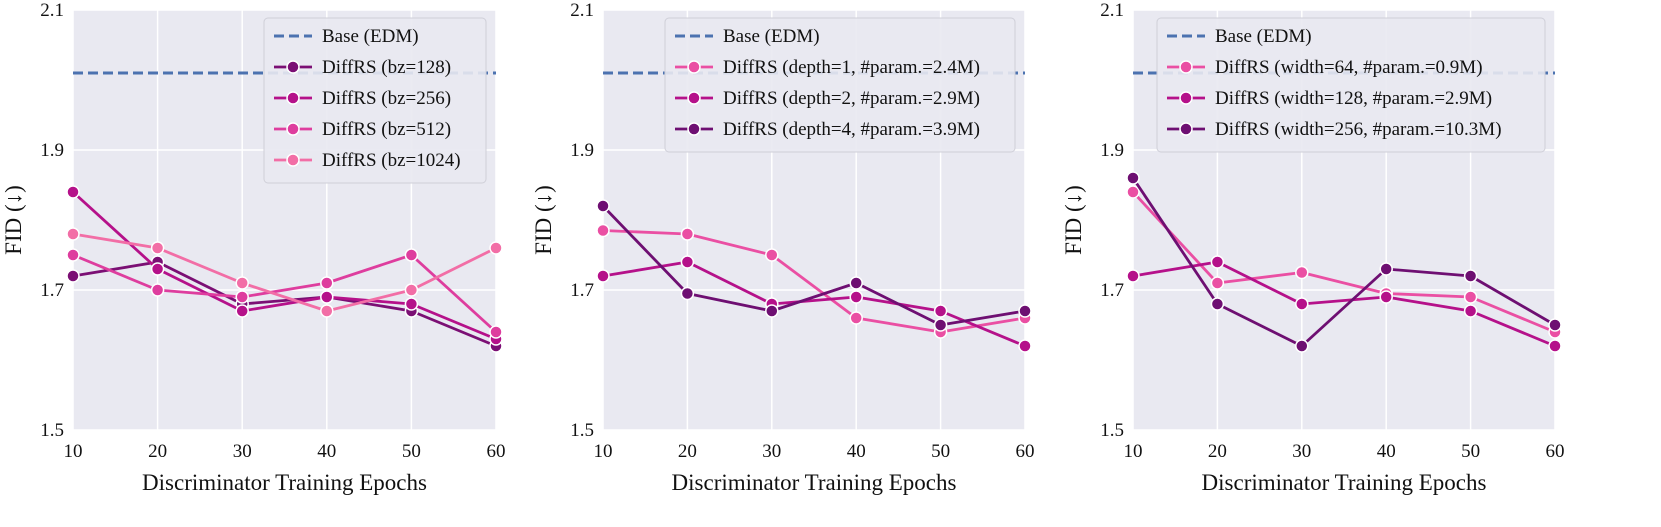 This screenshot has width=1661, height=527. What do you see at coordinates (386, 129) in the screenshot?
I see `legend-label: DiffRS (bz=512)` at bounding box center [386, 129].